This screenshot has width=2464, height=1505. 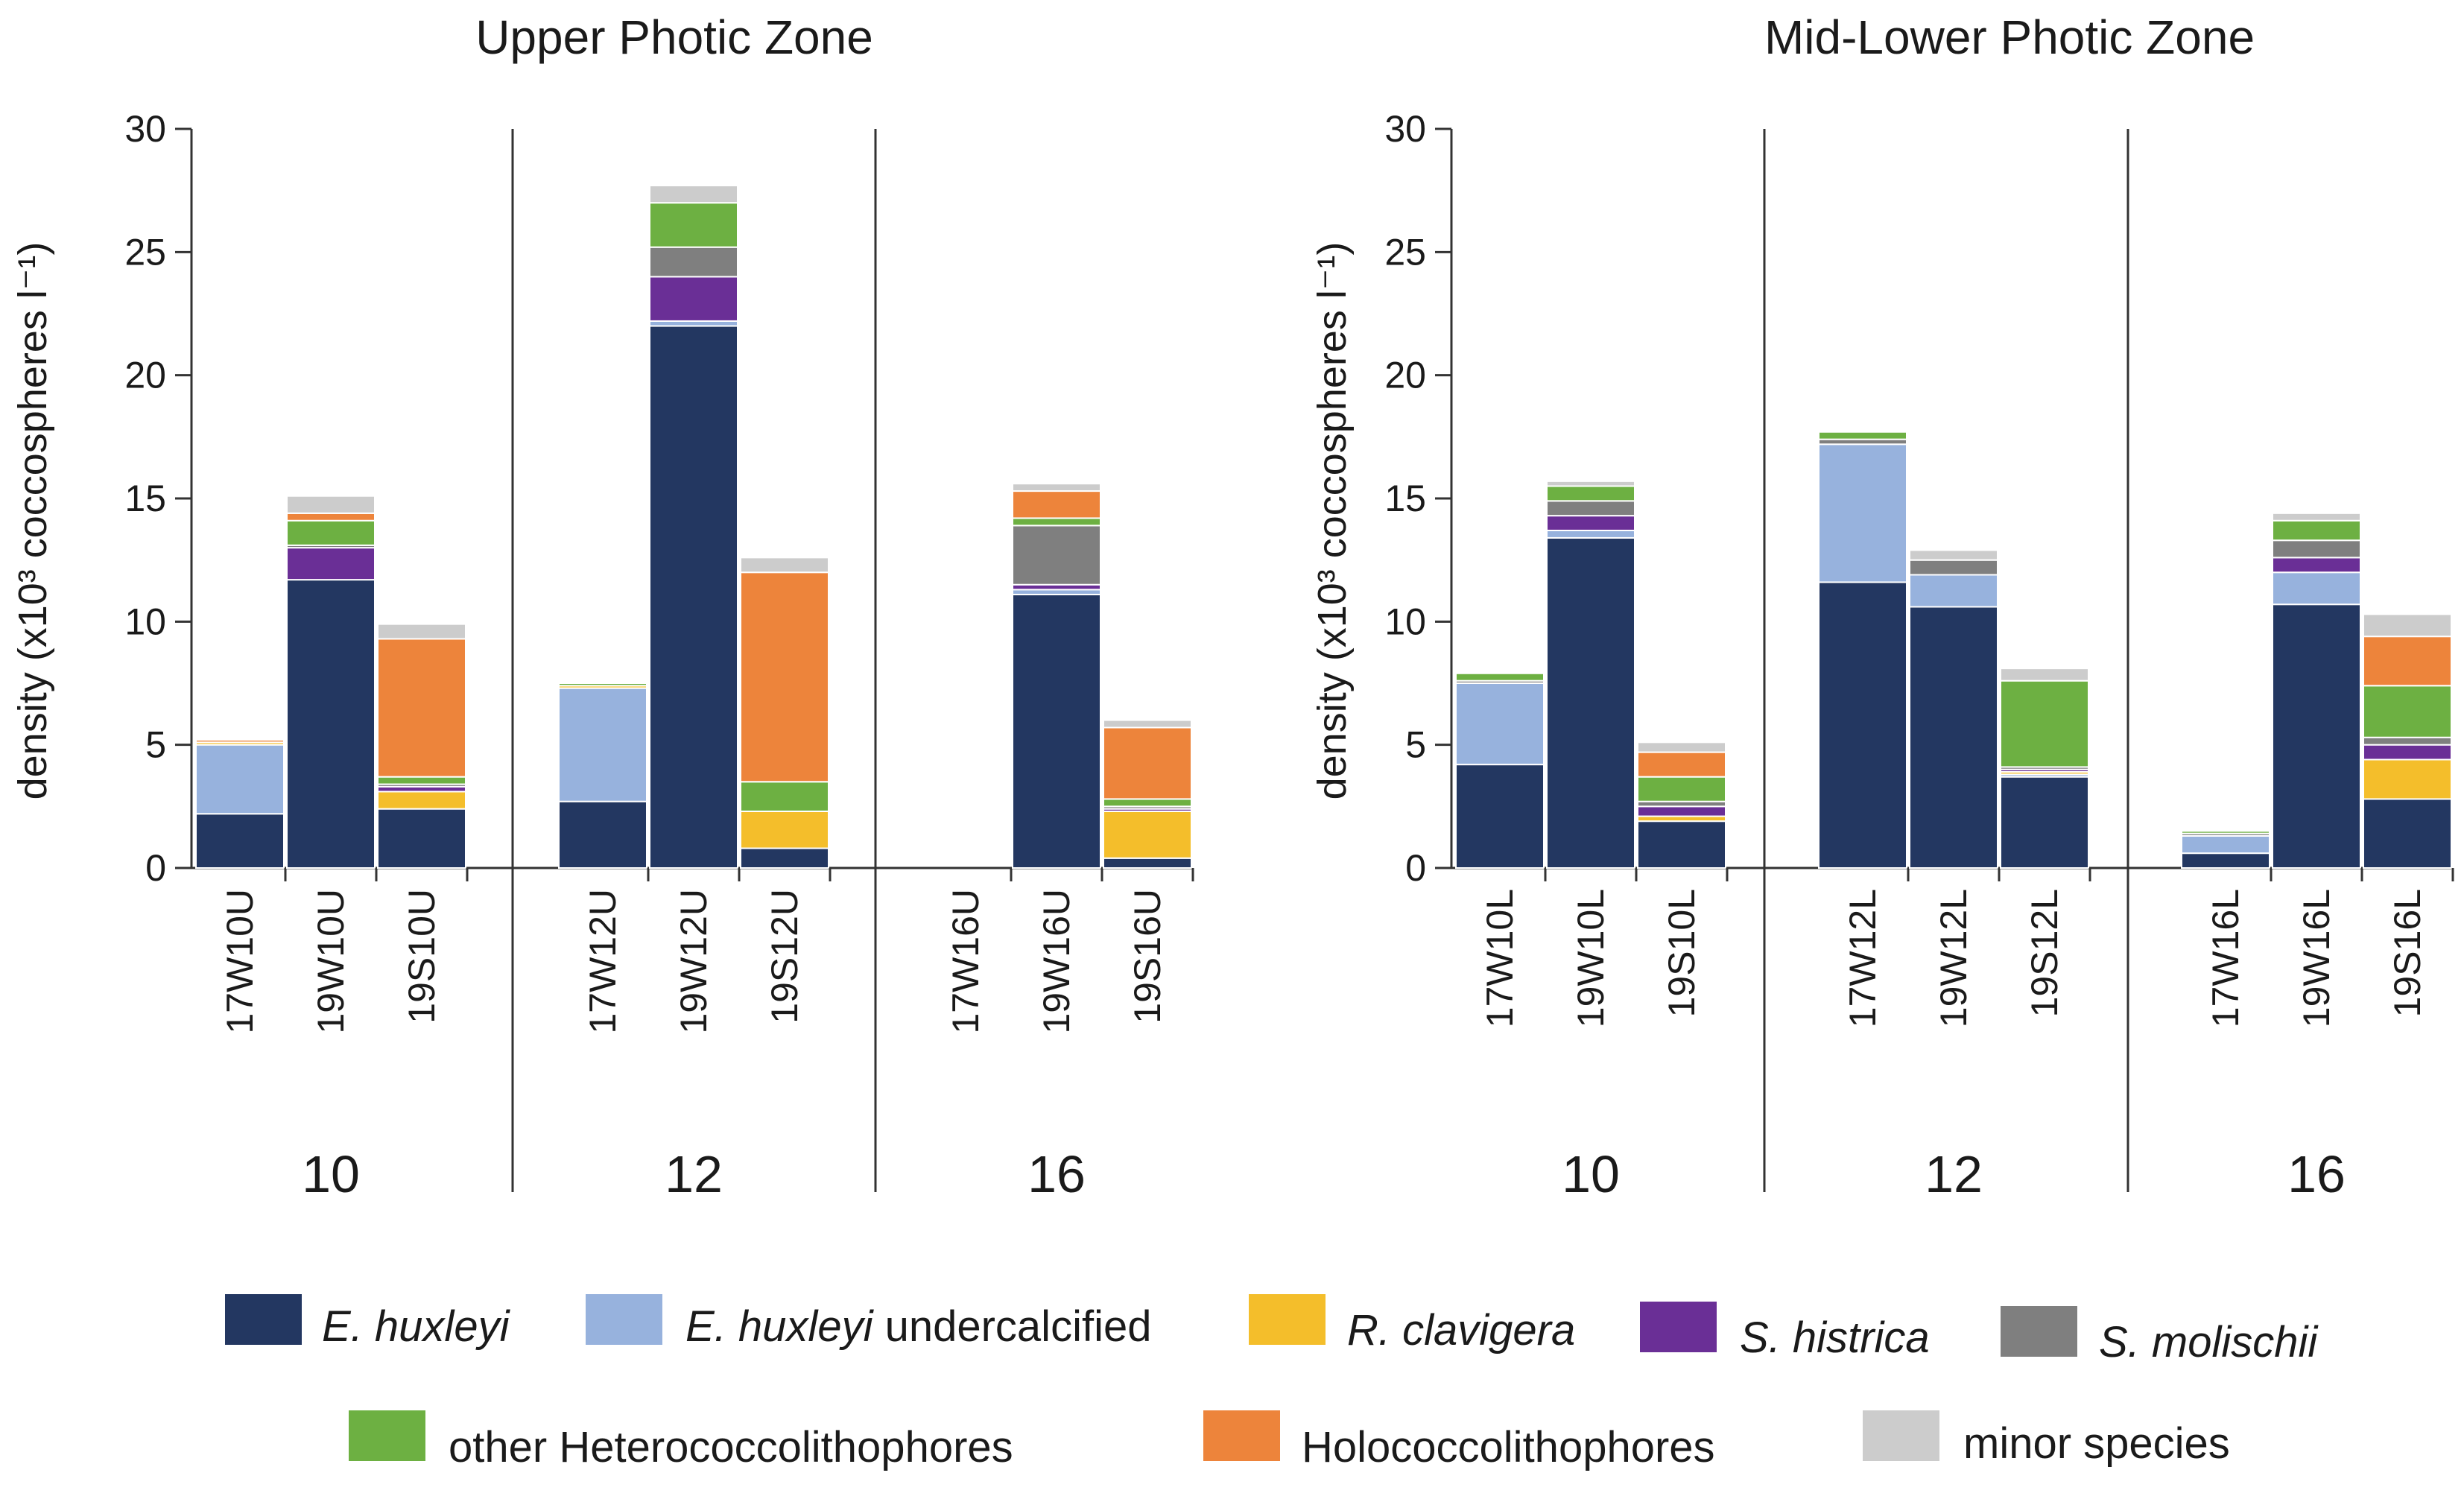 What do you see at coordinates (421, 631) in the screenshot?
I see `bar-segment-19S10U-minor` at bounding box center [421, 631].